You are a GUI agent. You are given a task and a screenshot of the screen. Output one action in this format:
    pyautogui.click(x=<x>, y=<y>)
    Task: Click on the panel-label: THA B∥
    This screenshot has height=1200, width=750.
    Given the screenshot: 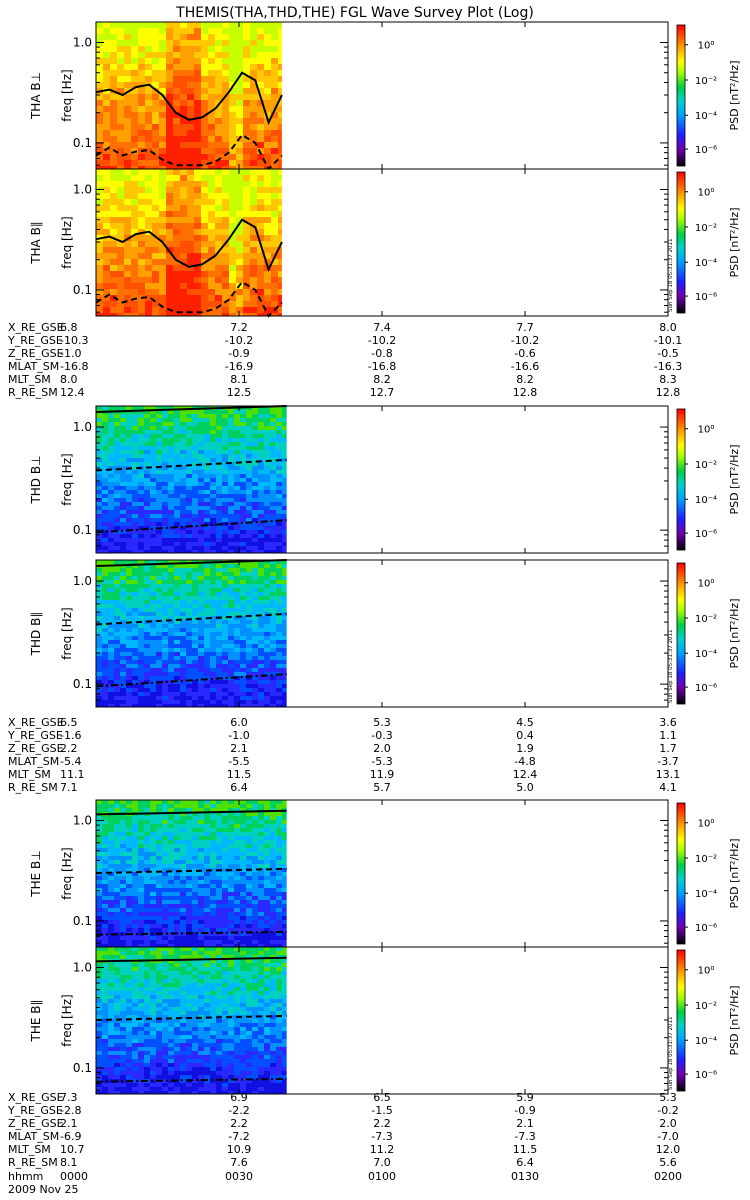 What is the action you would take?
    pyautogui.click(x=36, y=243)
    